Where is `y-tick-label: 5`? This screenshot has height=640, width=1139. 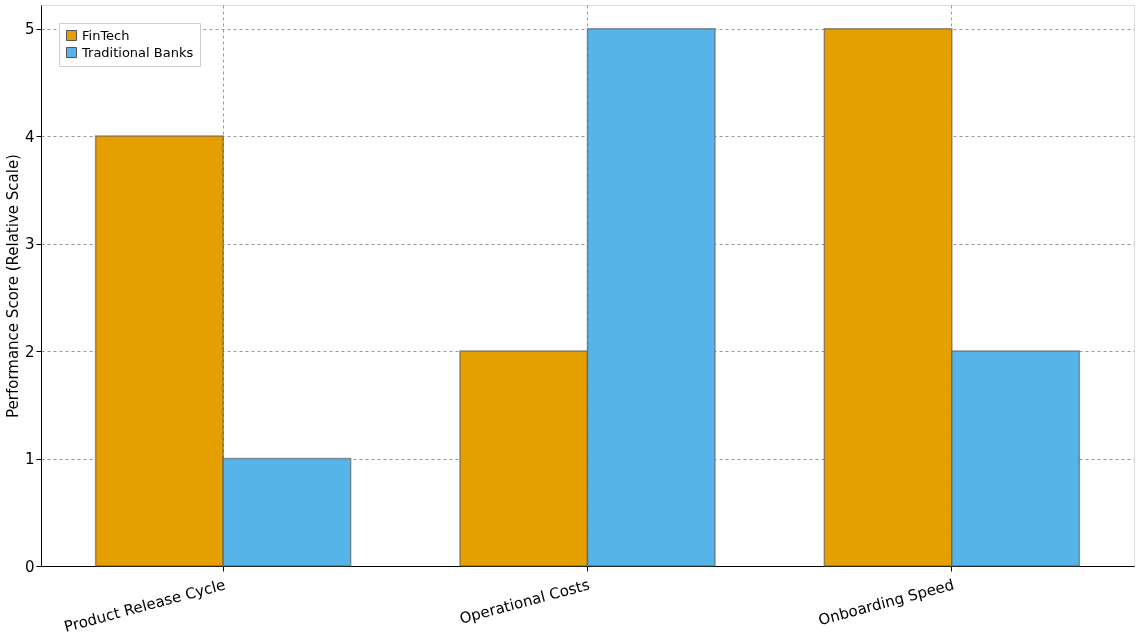
y-tick-label: 5 is located at coordinates (29, 29).